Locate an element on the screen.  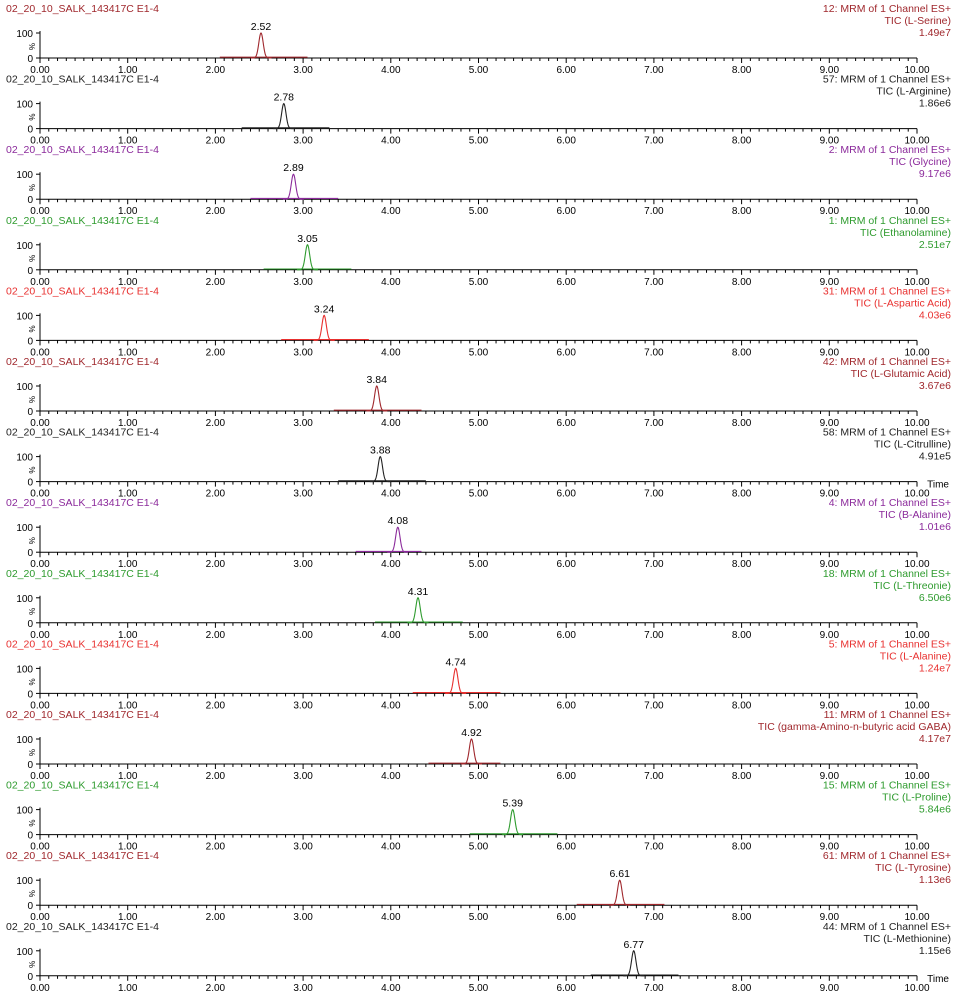
compound-label: TIC (Ethanolamine) is located at coordinates (905, 233).